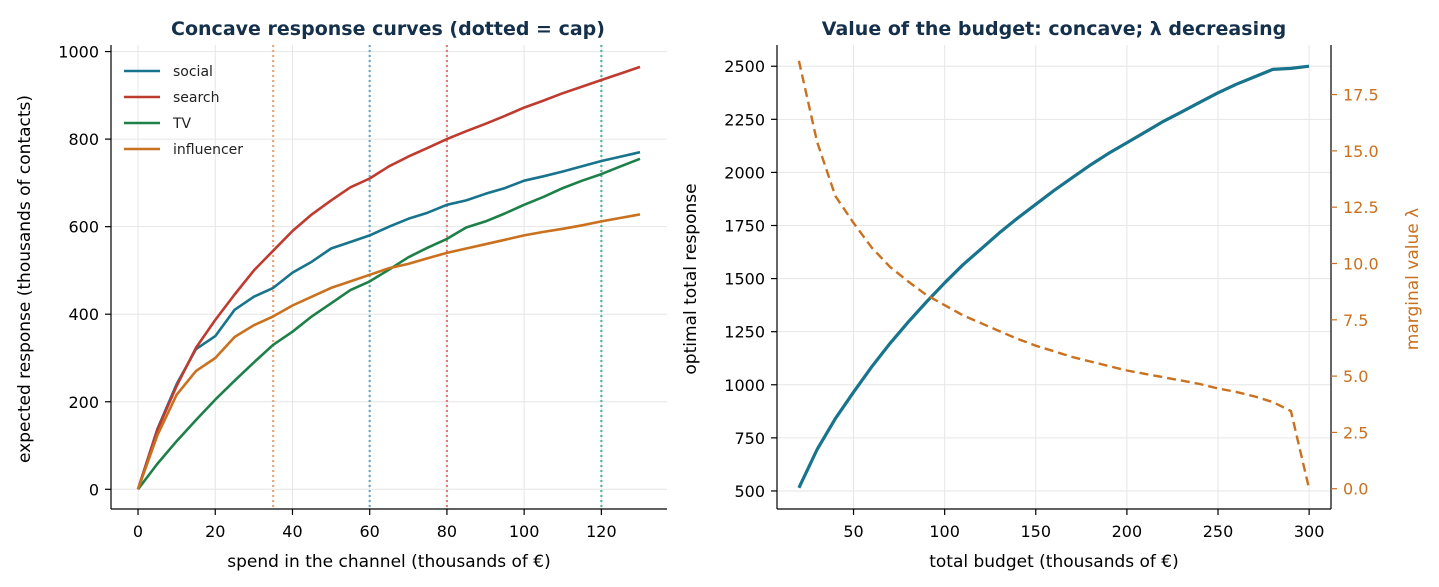  What do you see at coordinates (292, 531) in the screenshot?
I see `left-x-tick-label: 40` at bounding box center [292, 531].